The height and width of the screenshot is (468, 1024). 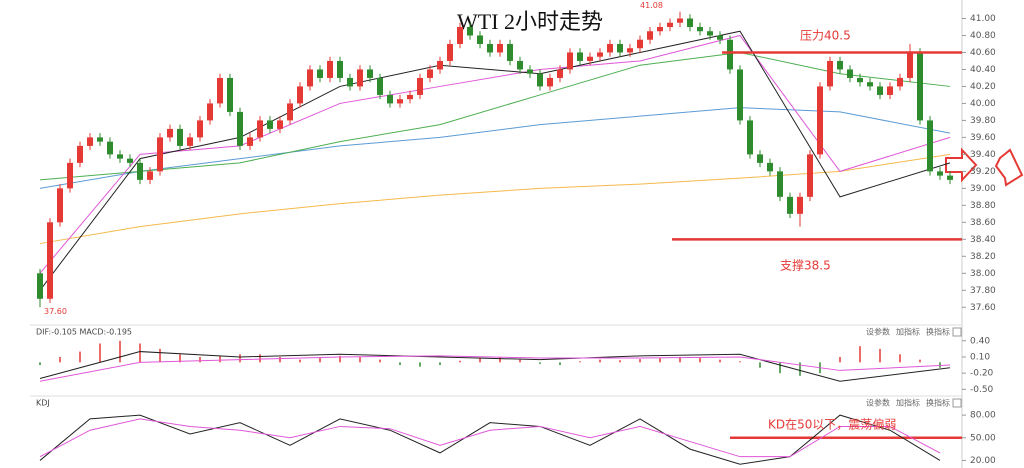 What do you see at coordinates (980, 357) in the screenshot?
I see `y-tick-label: 0.10` at bounding box center [980, 357].